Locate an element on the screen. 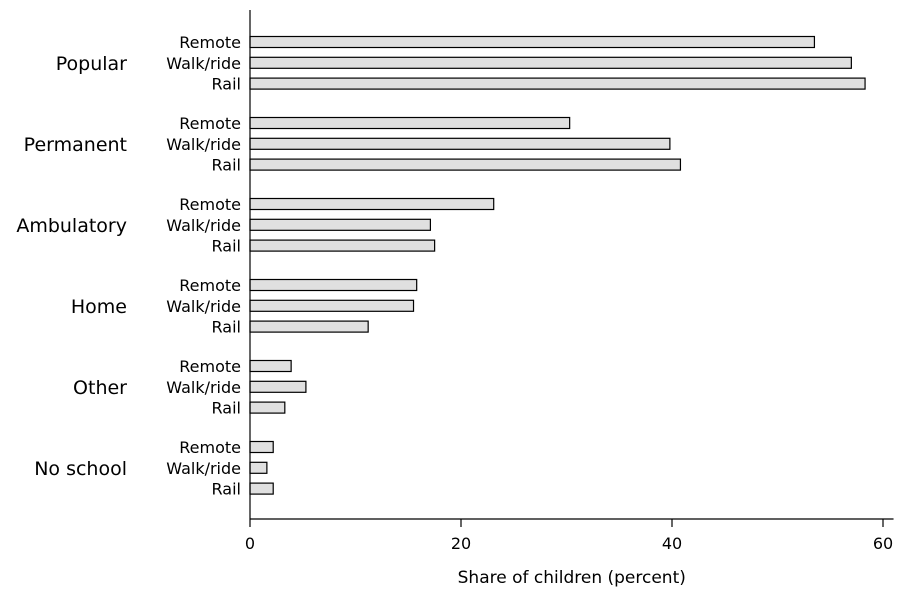 This screenshot has width=897, height=590. group-label: Home is located at coordinates (99, 307).